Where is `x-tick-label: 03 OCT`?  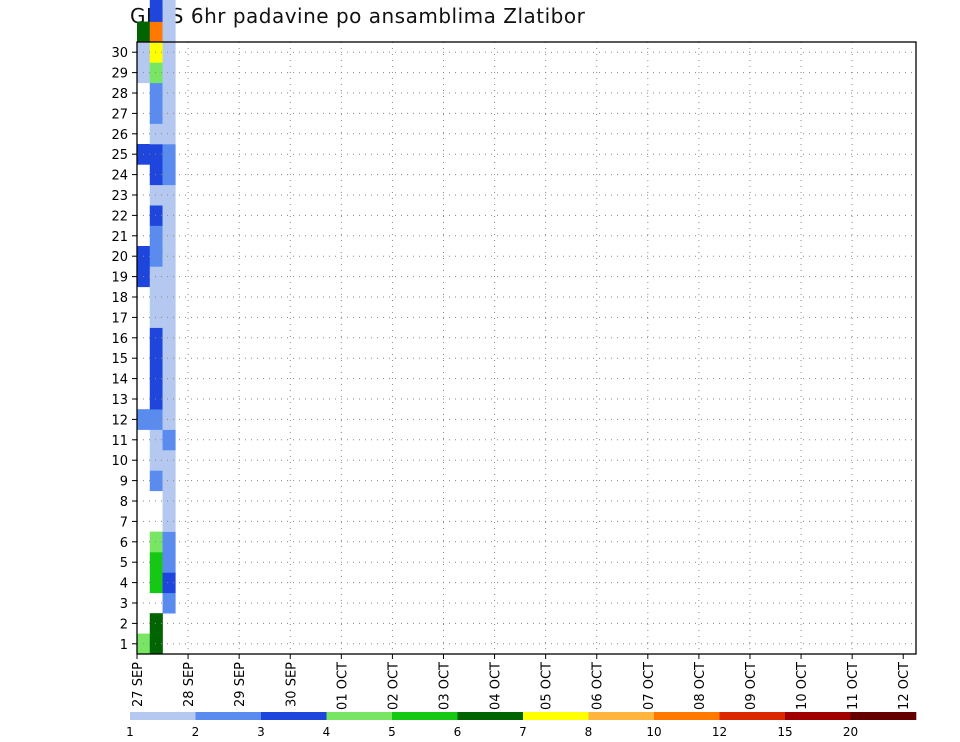 x-tick-label: 03 OCT is located at coordinates (444, 686).